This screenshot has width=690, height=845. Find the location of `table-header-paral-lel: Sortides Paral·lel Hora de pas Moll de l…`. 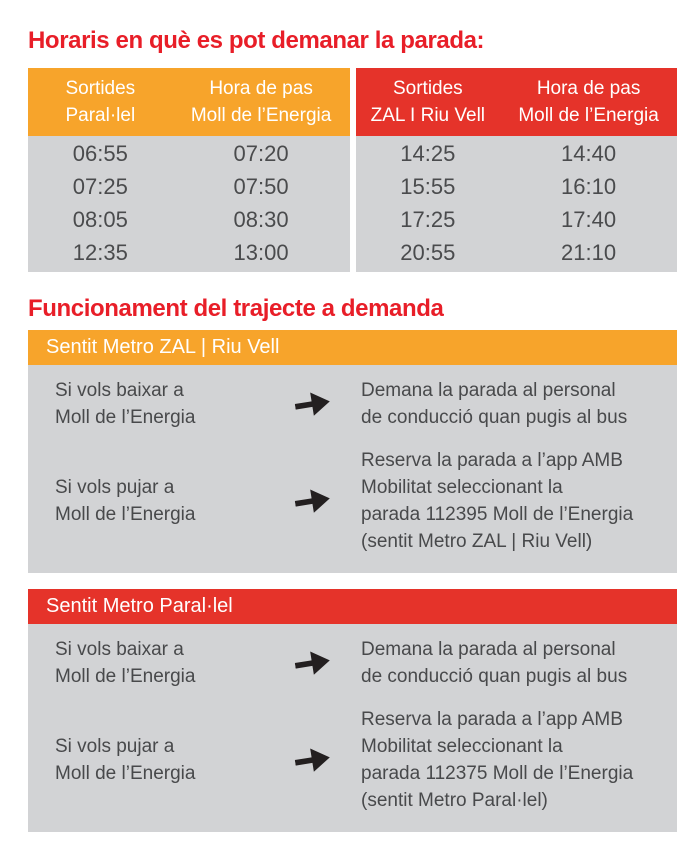

table-header-paral-lel: Sortides Paral·lel Hora de pas Moll de l… is located at coordinates (189, 102).